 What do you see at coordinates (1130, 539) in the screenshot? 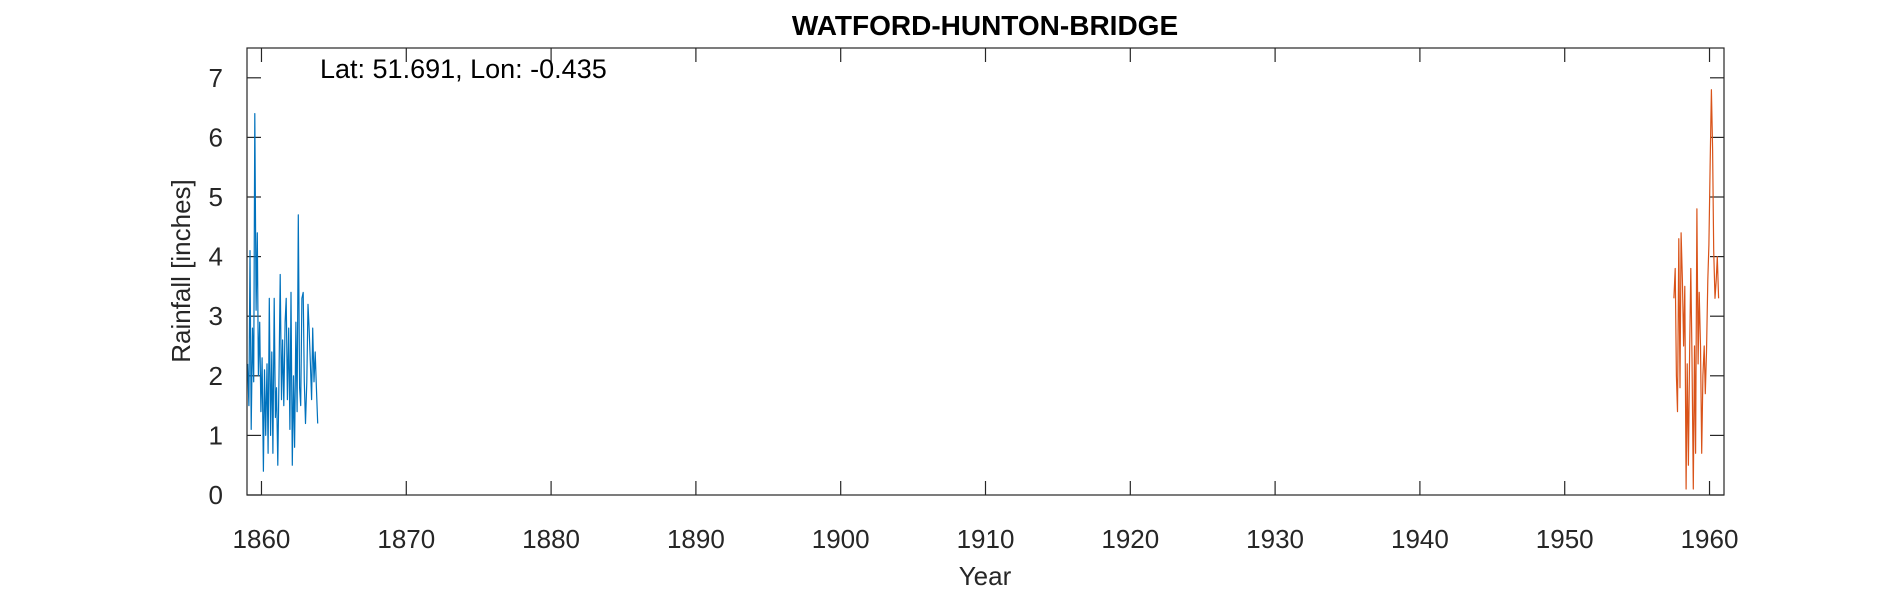
I see `x-tick-label: 1920` at bounding box center [1130, 539].